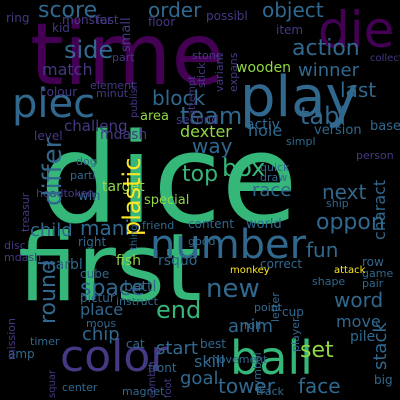  What do you see at coordinates (356, 30) in the screenshot?
I see `word-die: die` at bounding box center [356, 30].